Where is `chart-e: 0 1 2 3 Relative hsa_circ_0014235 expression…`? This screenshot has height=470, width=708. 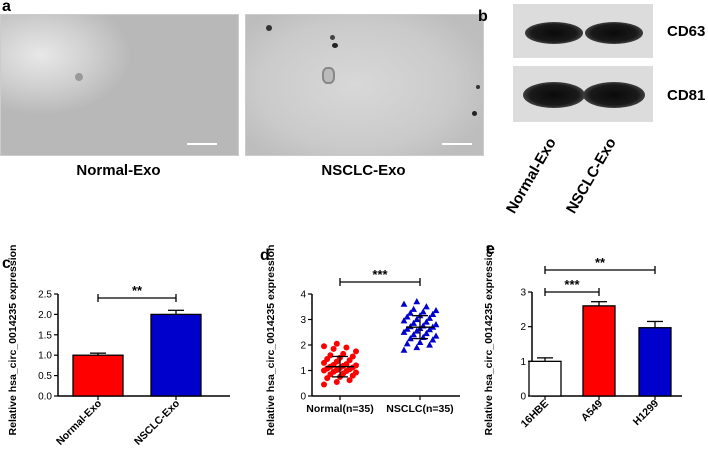 chart-e: 0 1 2 3 Relative hsa_circ_0014235 expression… is located at coordinates (582, 340).